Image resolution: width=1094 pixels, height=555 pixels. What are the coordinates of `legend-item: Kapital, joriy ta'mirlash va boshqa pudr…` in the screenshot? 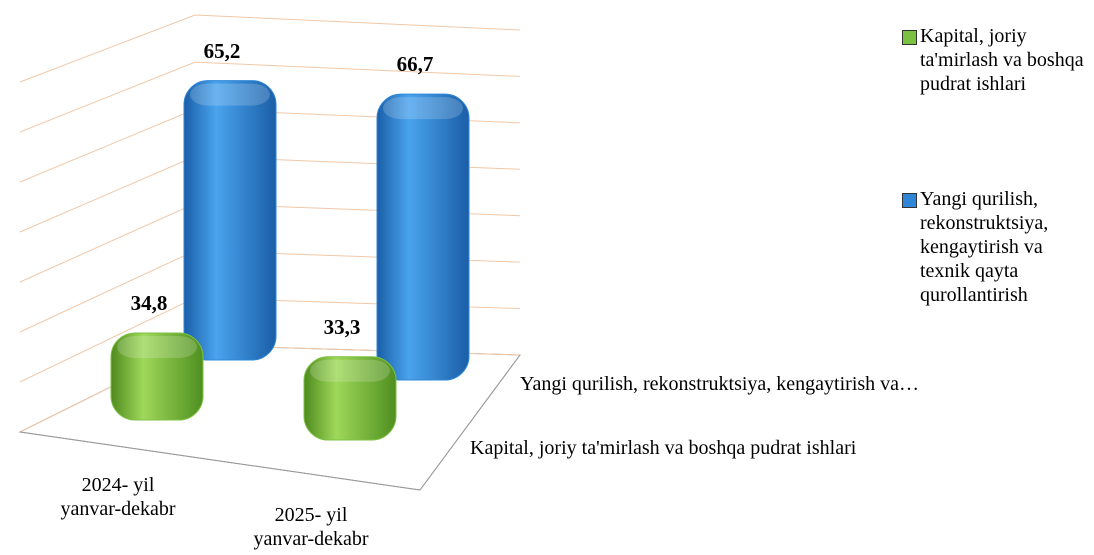 It's located at (997, 60).